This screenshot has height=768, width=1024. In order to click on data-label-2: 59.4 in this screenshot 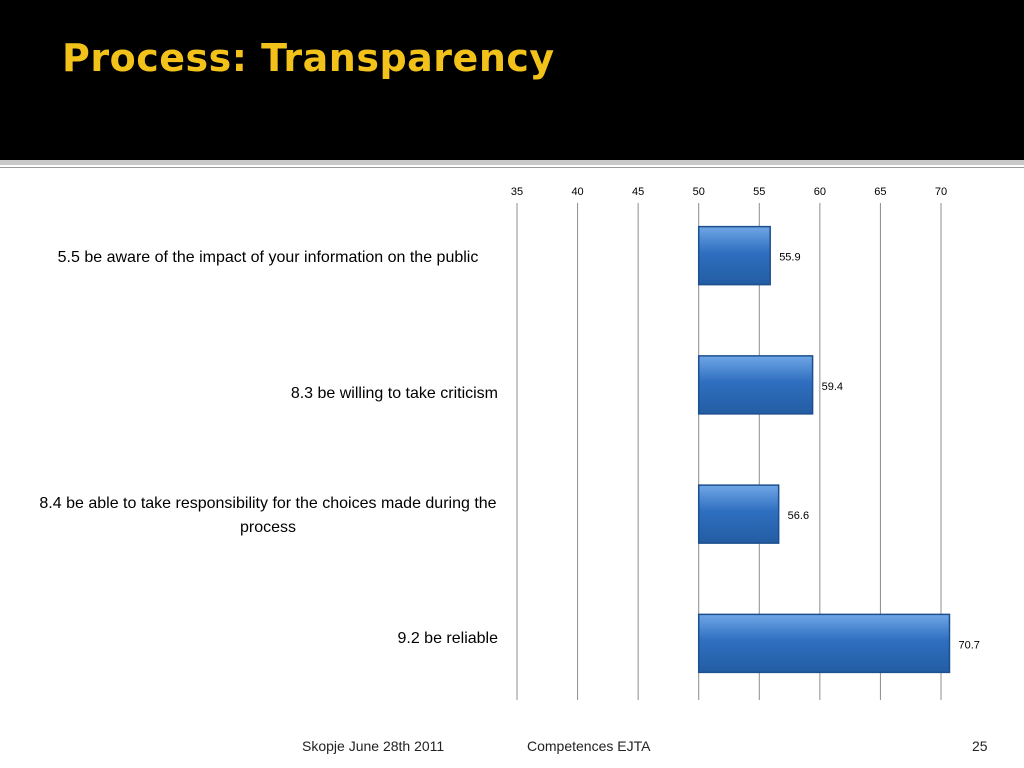, I will do `click(832, 387)`.